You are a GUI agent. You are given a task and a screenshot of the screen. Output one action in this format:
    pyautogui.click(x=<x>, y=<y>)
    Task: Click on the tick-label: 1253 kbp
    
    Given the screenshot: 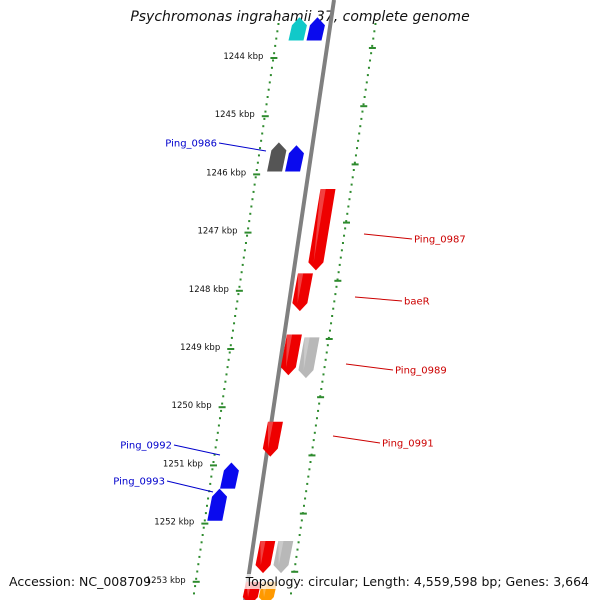 What is the action you would take?
    pyautogui.click(x=166, y=581)
    